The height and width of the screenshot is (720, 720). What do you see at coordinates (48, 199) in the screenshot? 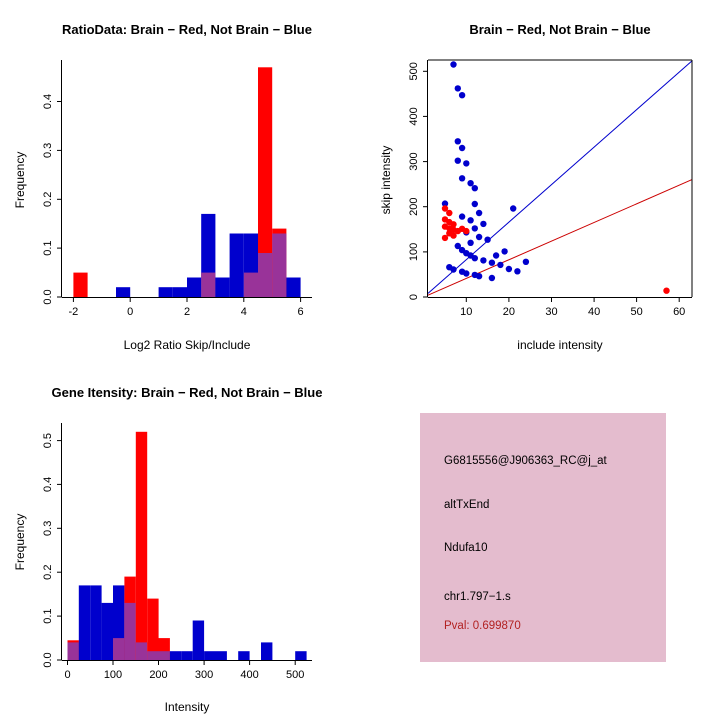
I see `ratio_hist-y-tick-label: 0.2` at bounding box center [48, 199].